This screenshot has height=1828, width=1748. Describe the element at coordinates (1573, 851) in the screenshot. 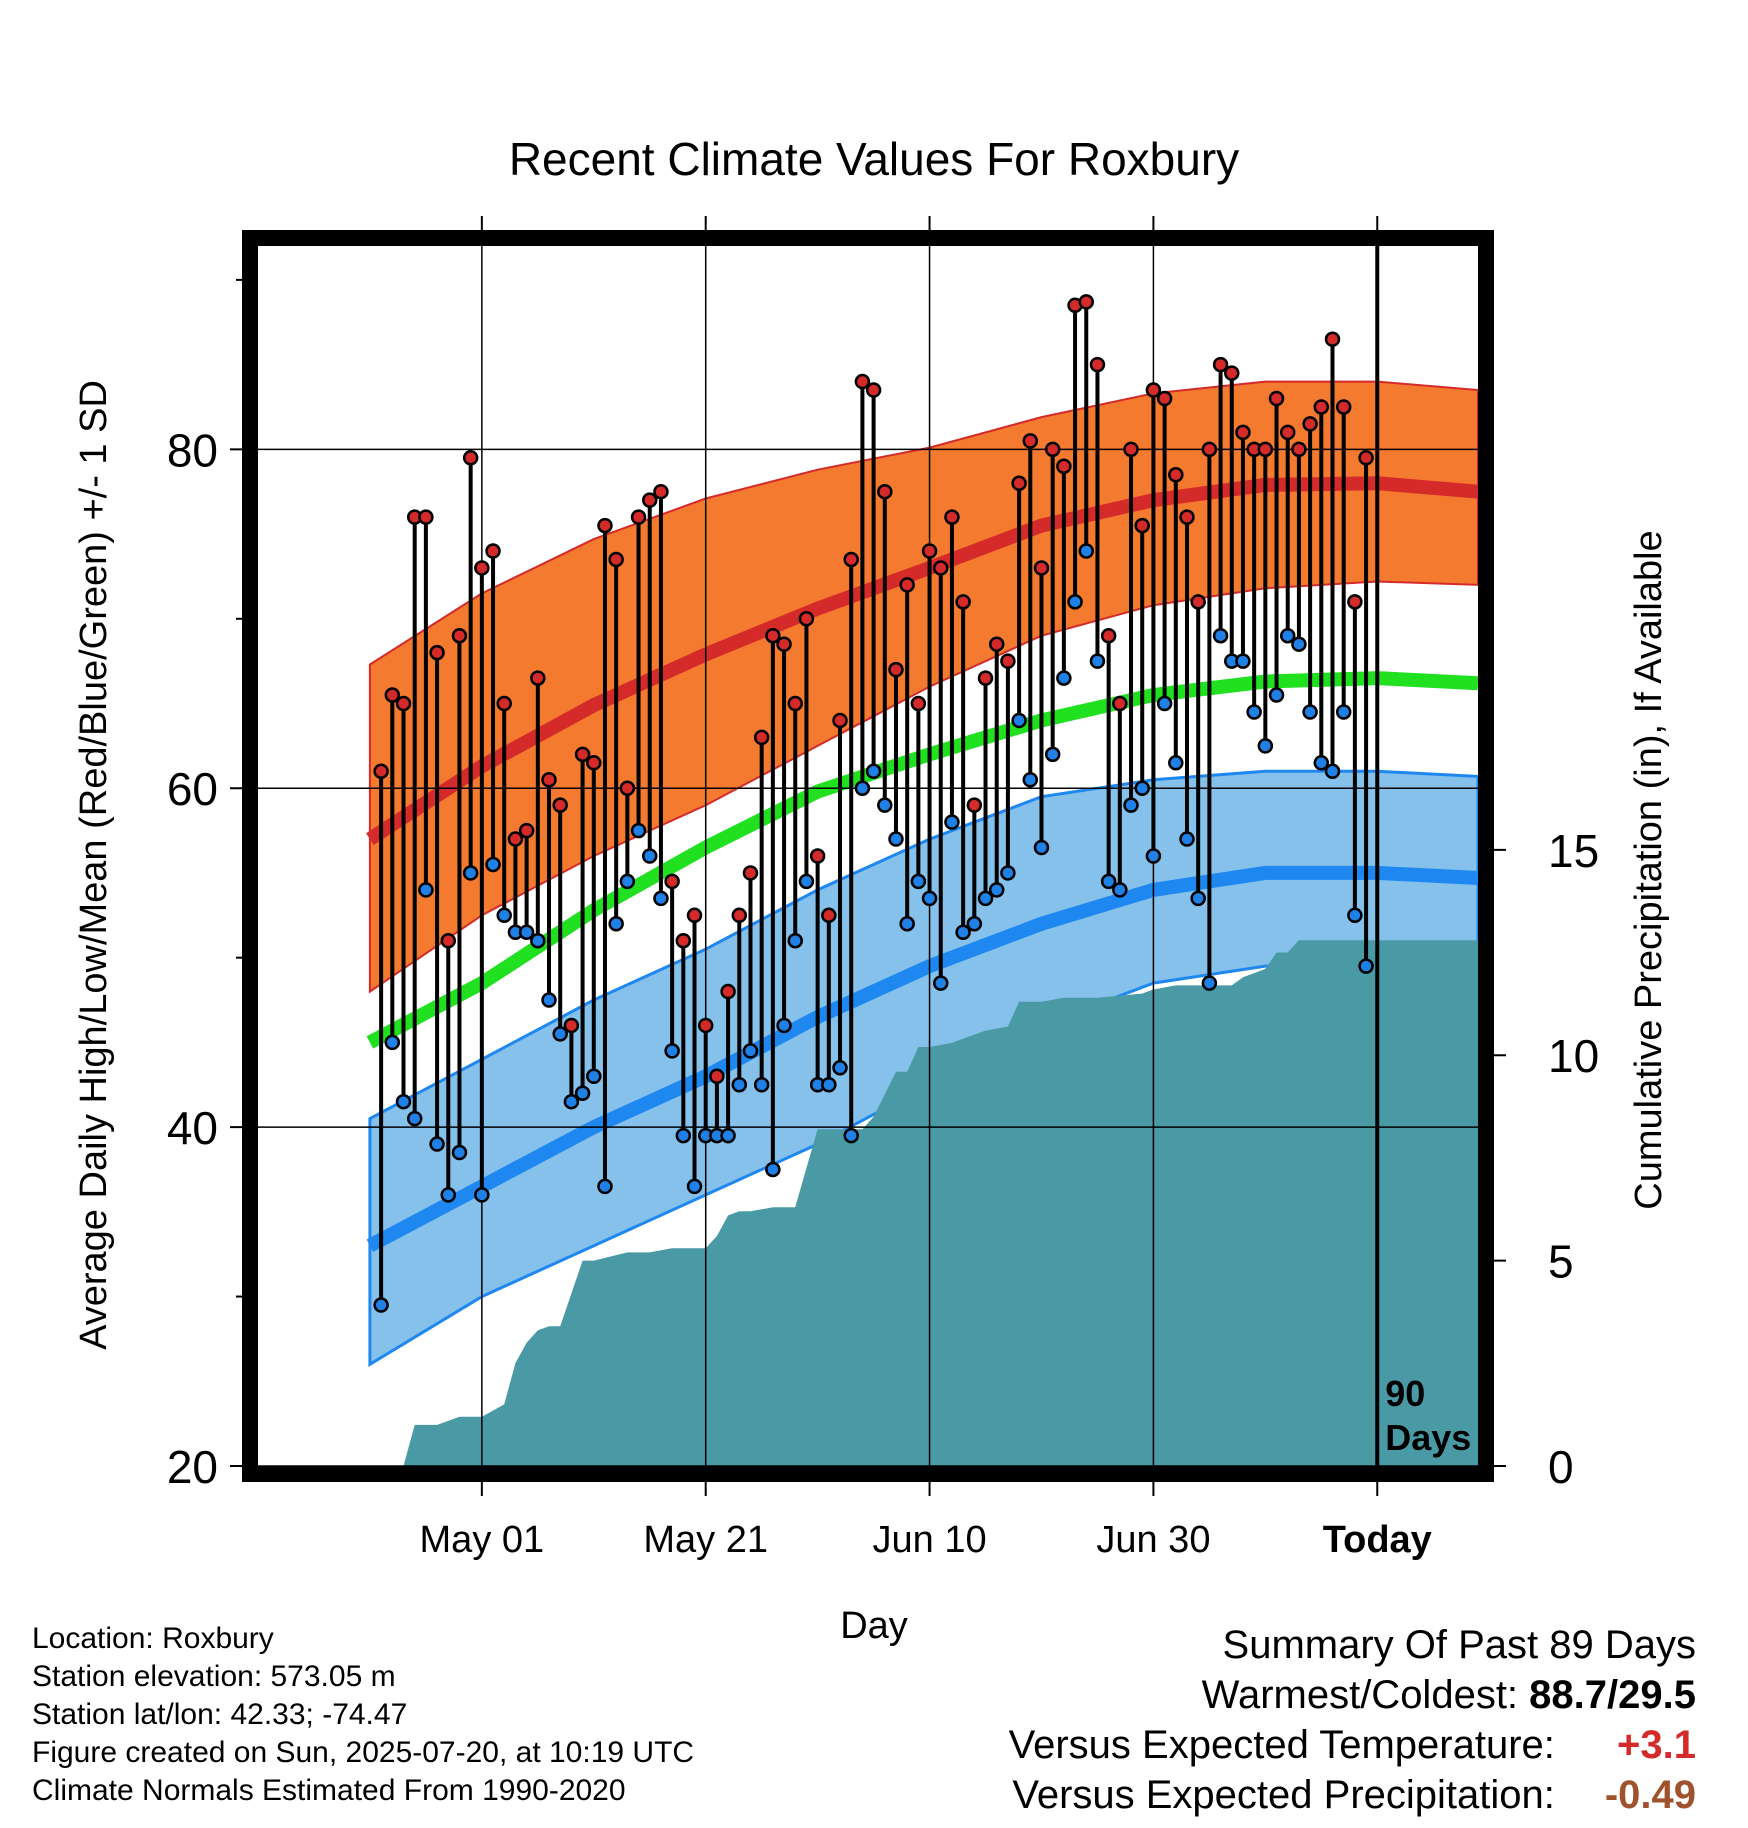

I see `y2-tick-label: 15` at that location.